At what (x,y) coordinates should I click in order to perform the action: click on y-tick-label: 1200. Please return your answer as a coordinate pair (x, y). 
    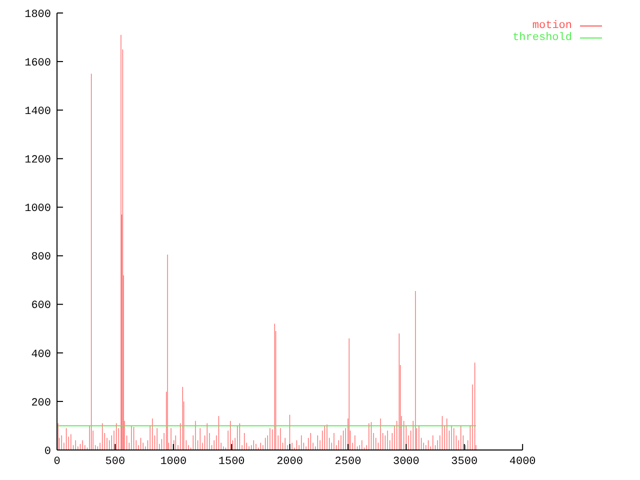
    Looking at the image, I should click on (37, 160).